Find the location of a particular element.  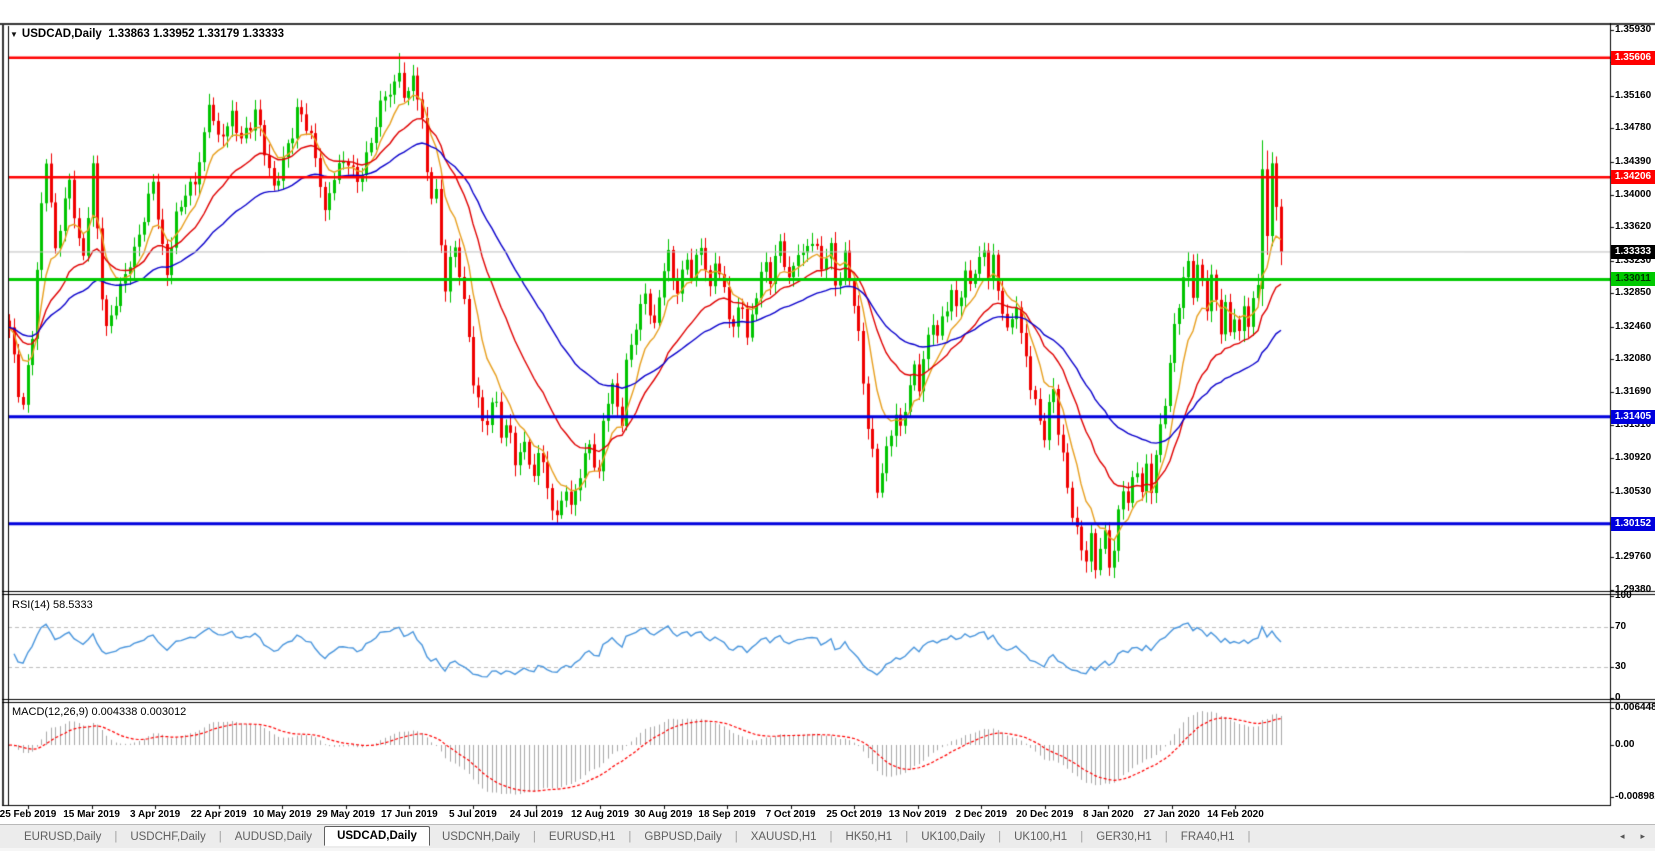

tab-audusd-daily: AUDUSD,Daily is located at coordinates (273, 836).